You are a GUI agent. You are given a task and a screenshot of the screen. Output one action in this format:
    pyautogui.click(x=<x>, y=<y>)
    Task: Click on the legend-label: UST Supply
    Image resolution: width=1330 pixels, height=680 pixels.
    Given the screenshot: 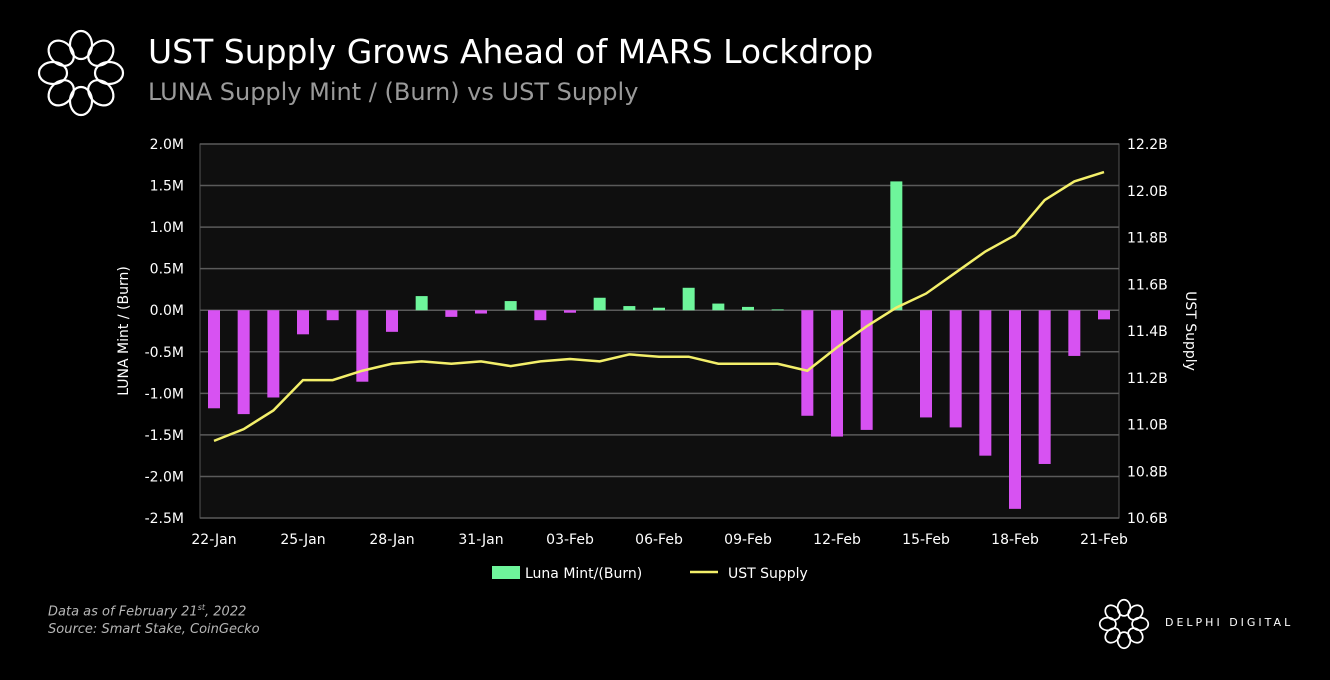 What is the action you would take?
    pyautogui.click(x=768, y=574)
    